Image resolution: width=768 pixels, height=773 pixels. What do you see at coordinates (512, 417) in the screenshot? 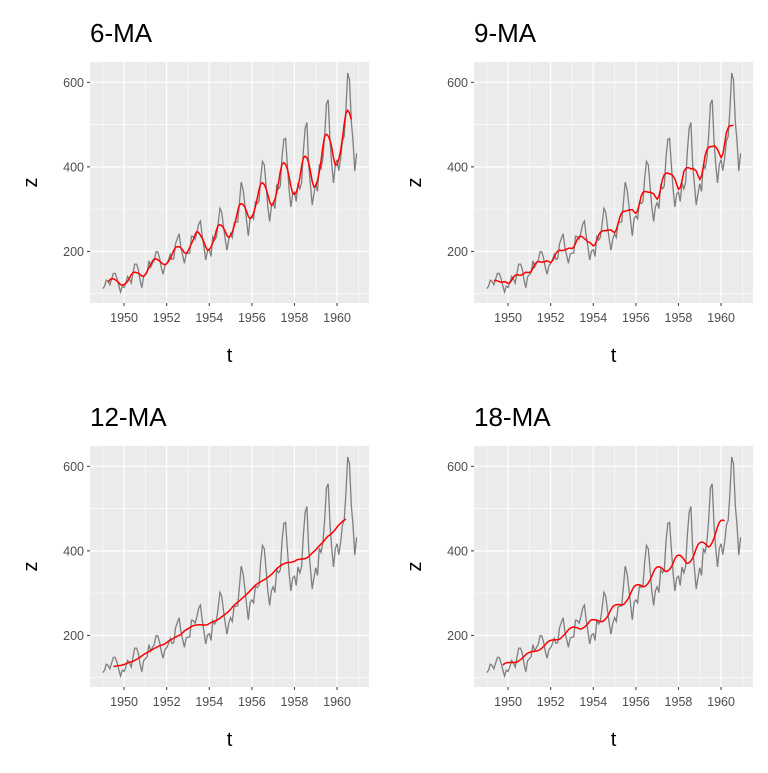
I see `panel-title: 18-MA` at bounding box center [512, 417].